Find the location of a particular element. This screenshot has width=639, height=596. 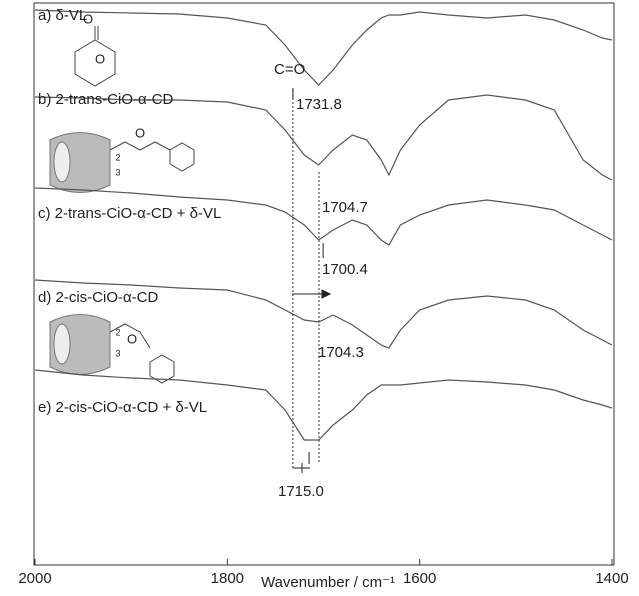

series-label: d) 2-cis-CiO-α-CD is located at coordinates (98, 297).